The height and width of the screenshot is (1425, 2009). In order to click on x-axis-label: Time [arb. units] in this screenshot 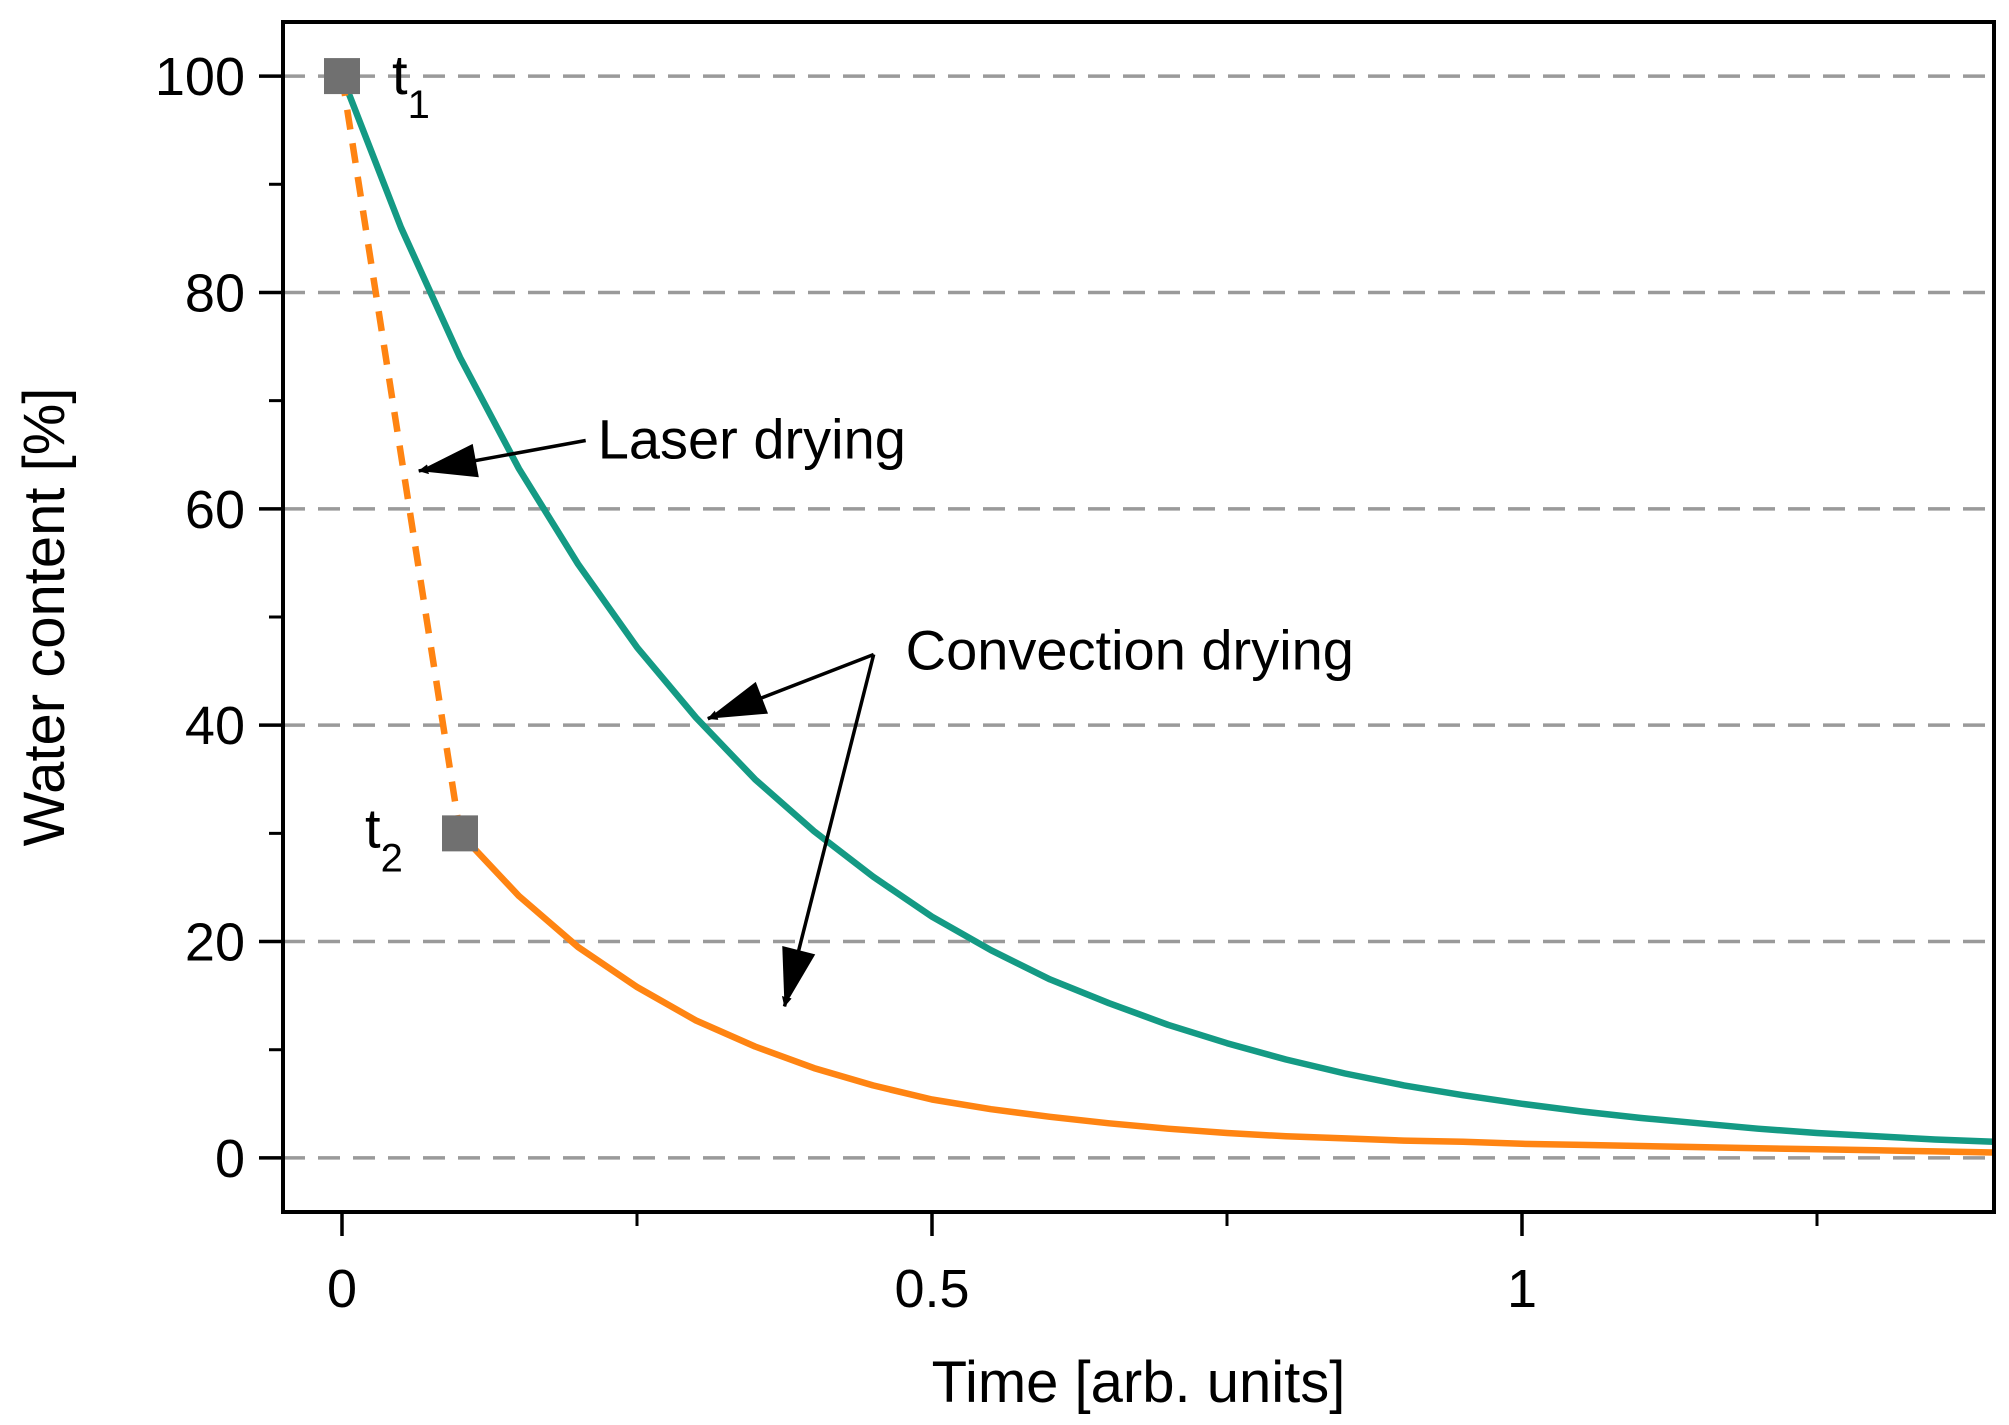, I will do `click(1139, 1382)`.